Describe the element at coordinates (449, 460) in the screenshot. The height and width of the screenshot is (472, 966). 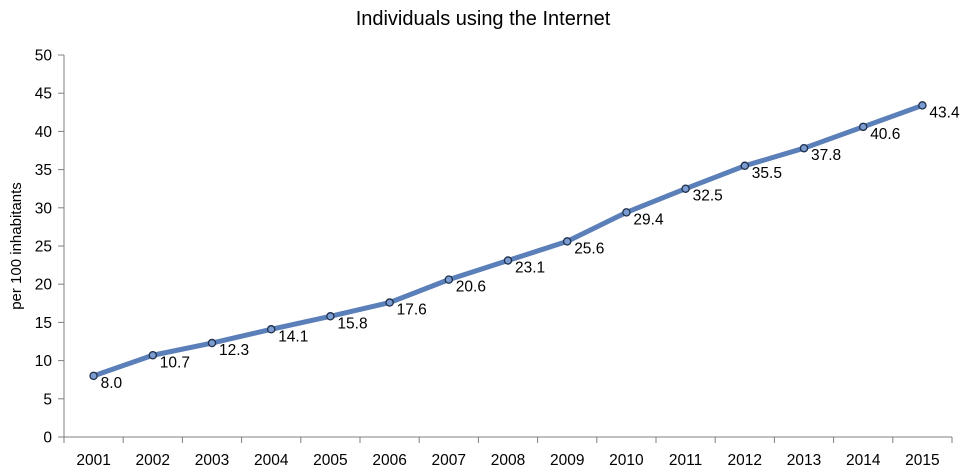
I see `x-tick-label: 2007` at that location.